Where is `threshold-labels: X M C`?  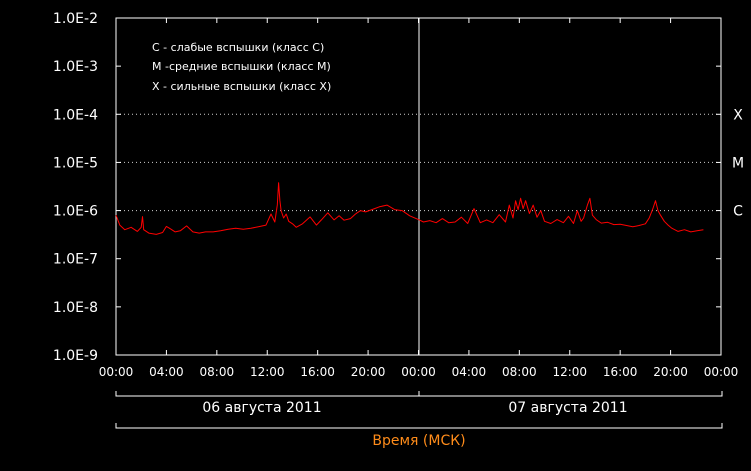
threshold-labels: X M C is located at coordinates (738, 163).